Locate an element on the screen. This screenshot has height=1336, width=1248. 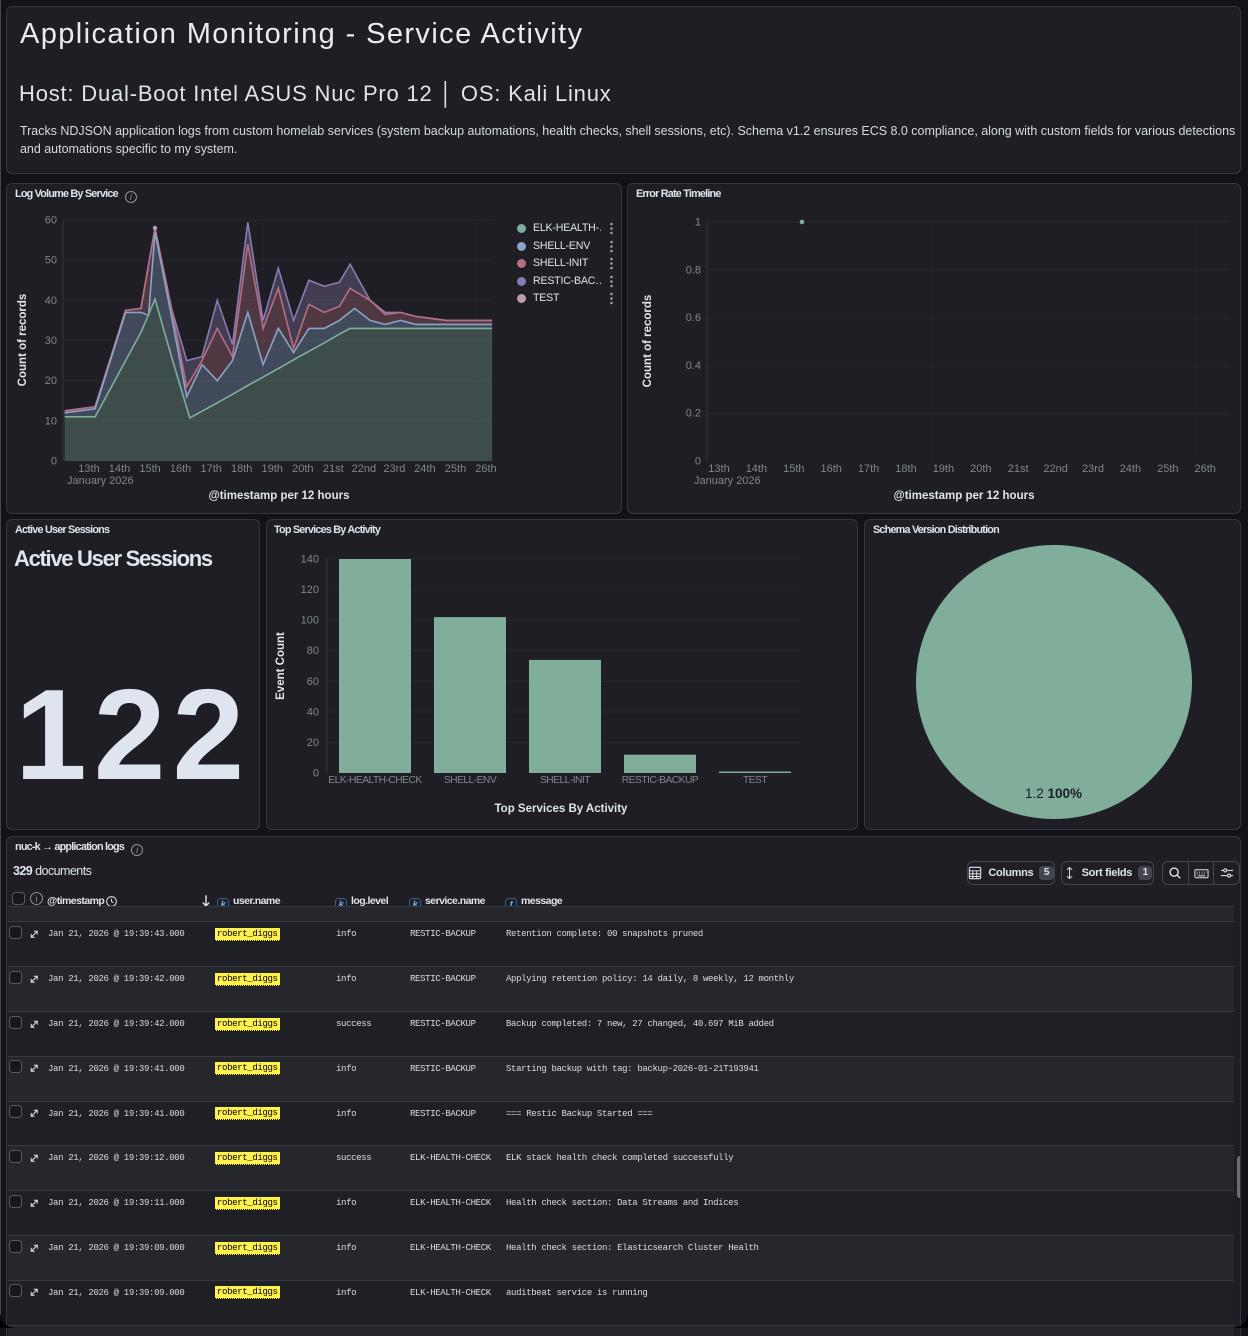
svg-text: RESTIC-BACKUP is located at coordinates (660, 780).